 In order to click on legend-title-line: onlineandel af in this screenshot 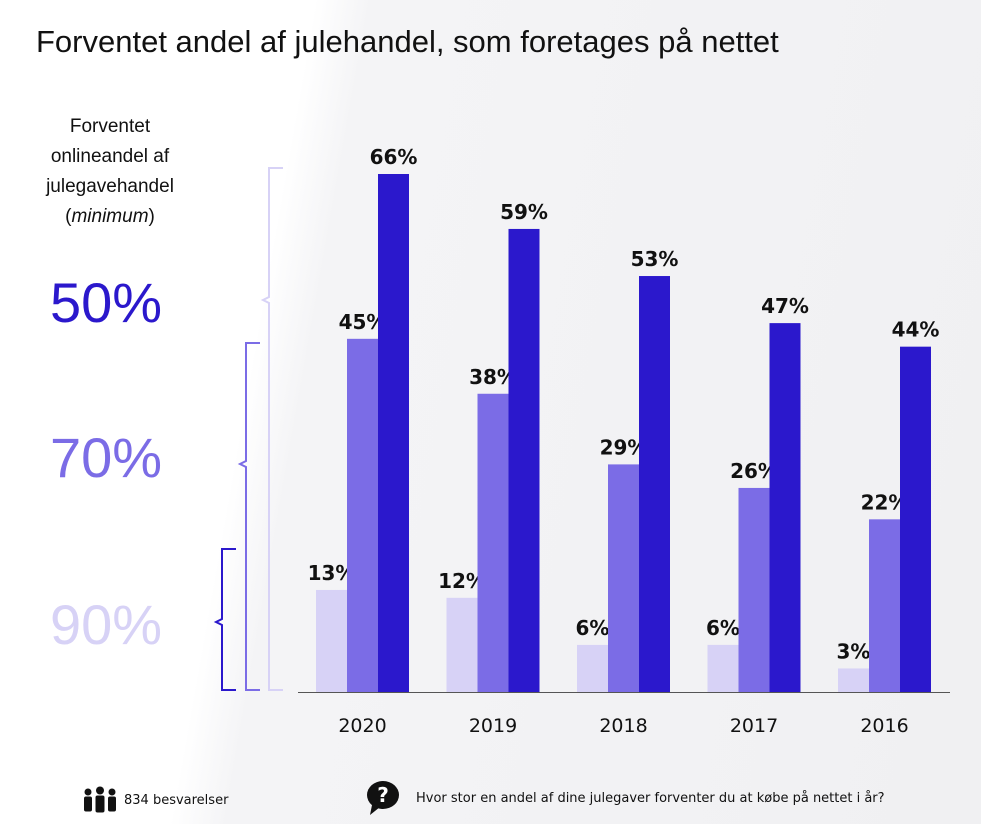, I will do `click(110, 156)`.